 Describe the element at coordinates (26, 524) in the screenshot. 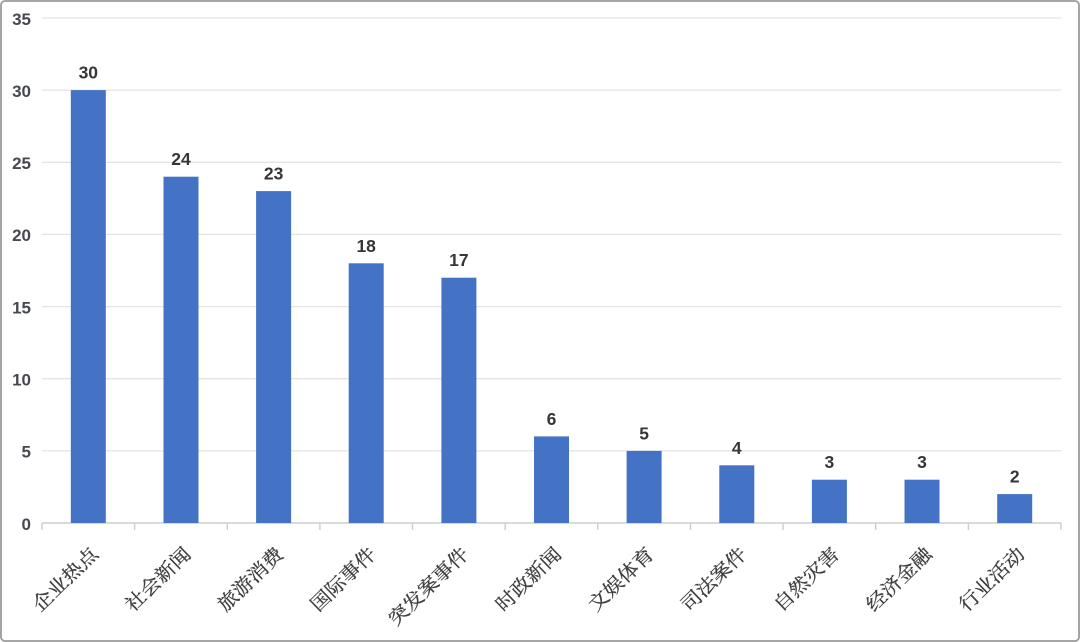

I see `svg-text: 0` at that location.